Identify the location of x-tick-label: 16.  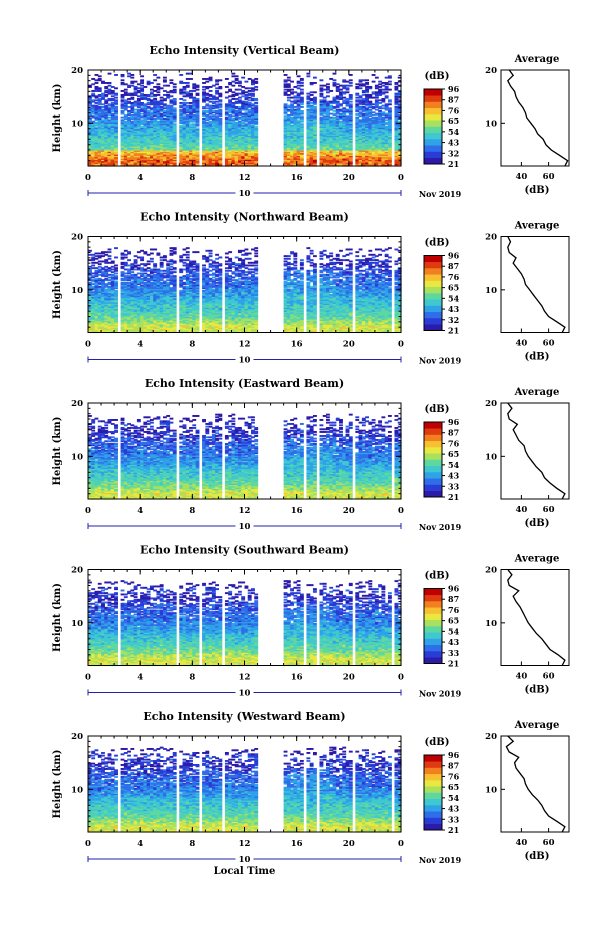
(297, 178).